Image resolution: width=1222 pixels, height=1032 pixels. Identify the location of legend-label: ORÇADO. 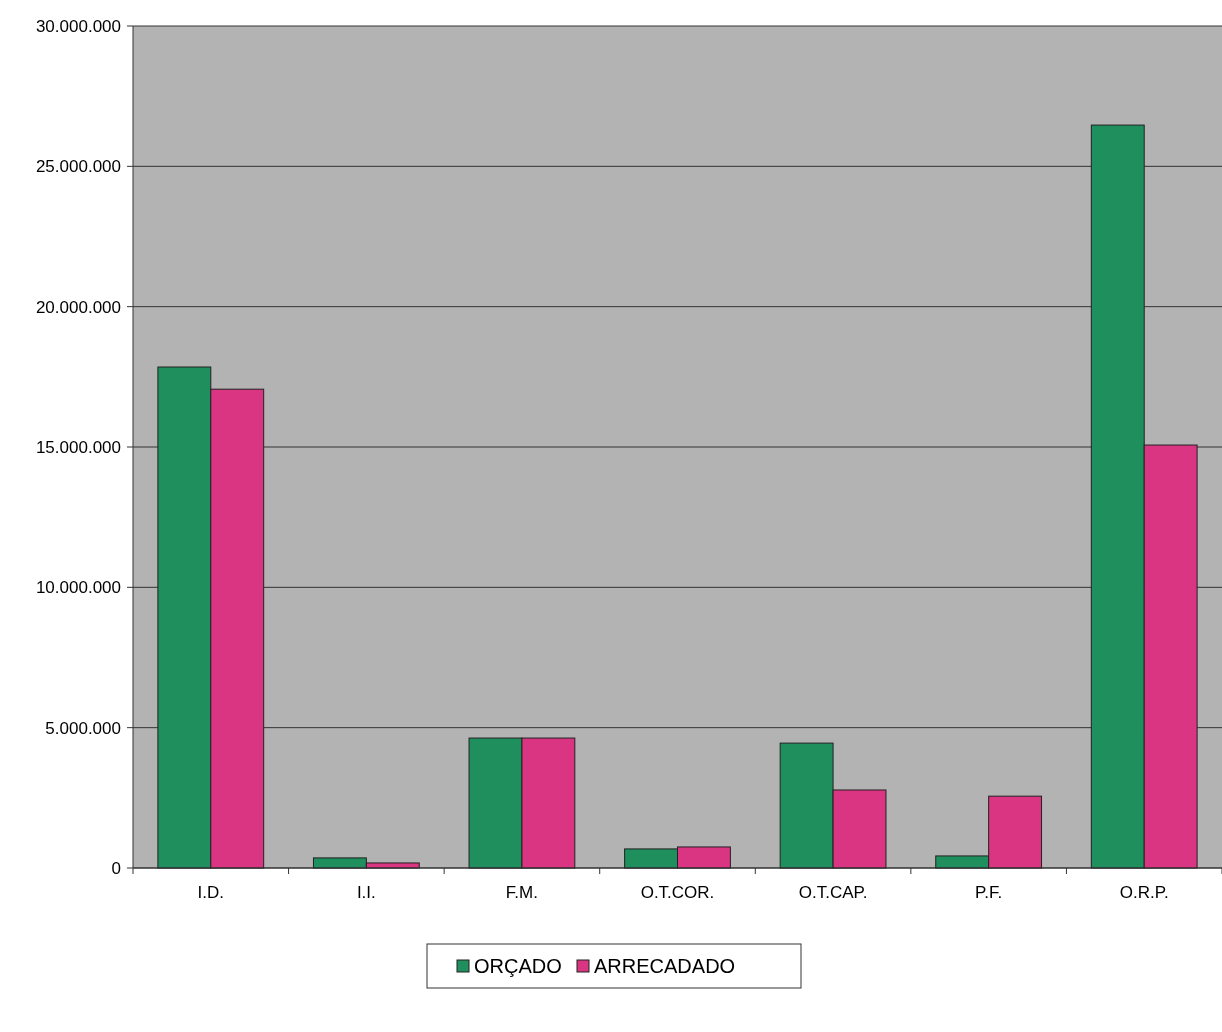
(518, 966).